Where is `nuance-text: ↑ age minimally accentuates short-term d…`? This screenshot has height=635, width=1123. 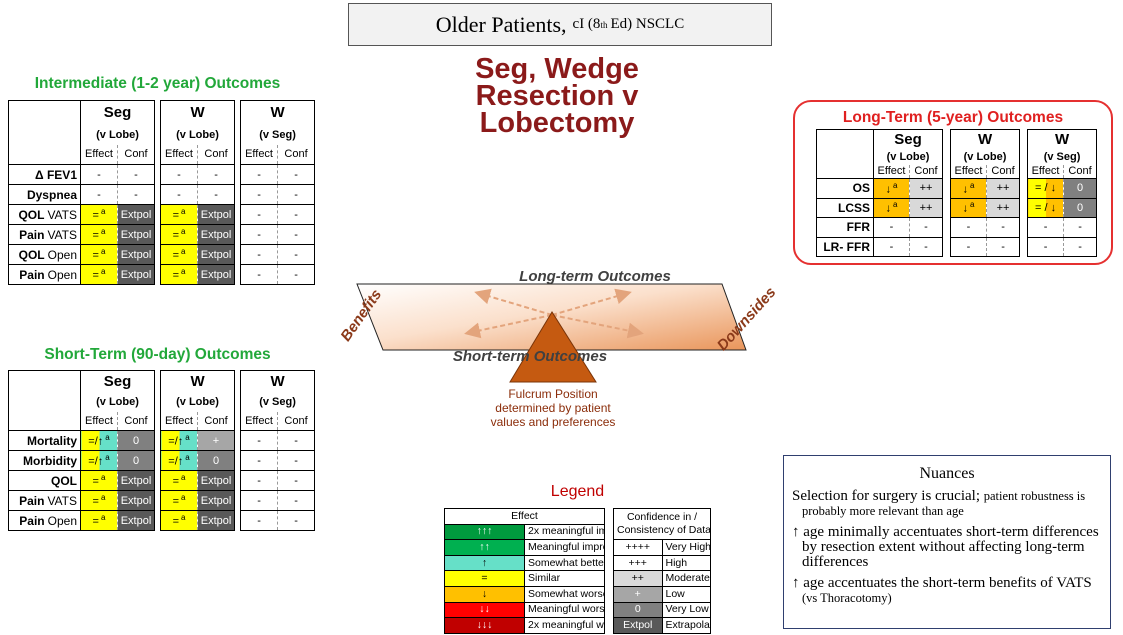
nuance-text: ↑ age minimally accentuates short-term d… is located at coordinates (945, 547).